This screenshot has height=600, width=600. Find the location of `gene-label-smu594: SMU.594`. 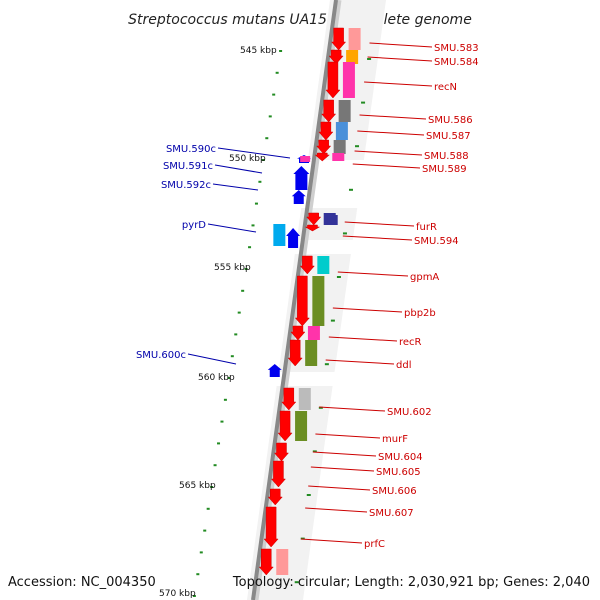

gene-label-smu594: SMU.594 is located at coordinates (436, 241).